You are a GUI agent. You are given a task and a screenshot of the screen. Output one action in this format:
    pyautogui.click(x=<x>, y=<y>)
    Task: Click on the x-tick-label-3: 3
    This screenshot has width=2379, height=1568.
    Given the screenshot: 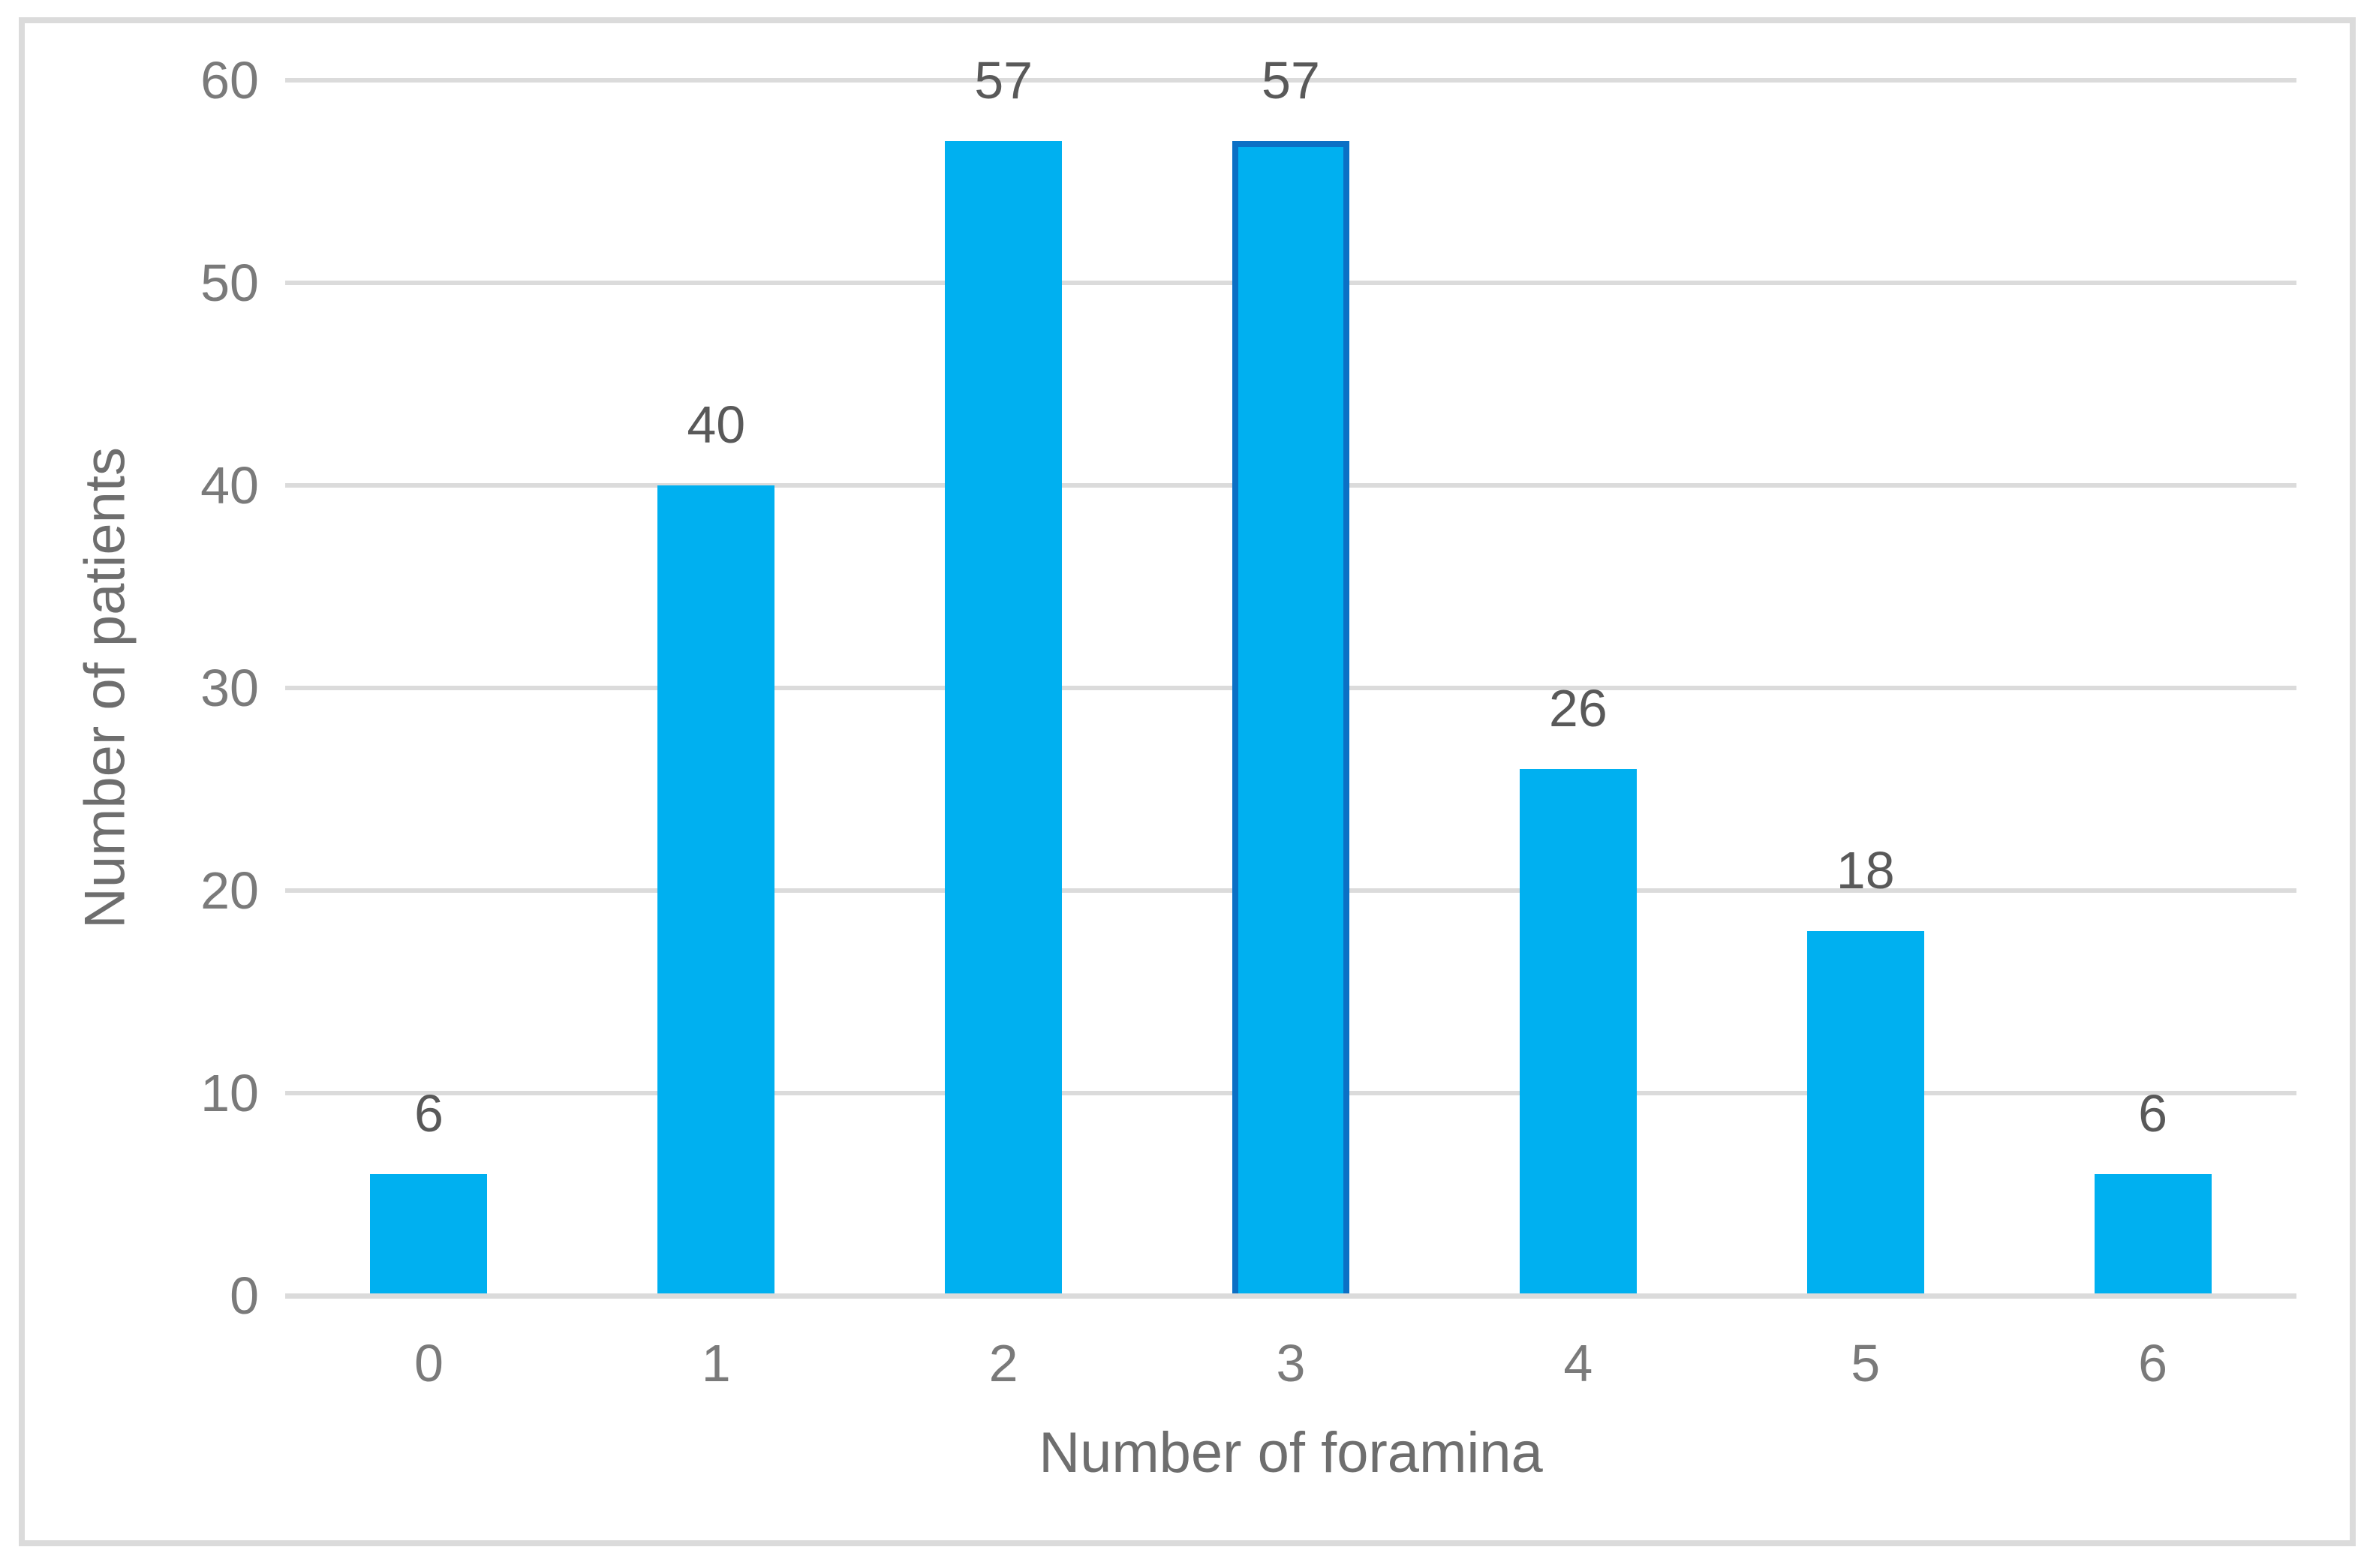 What is the action you would take?
    pyautogui.click(x=1291, y=1363)
    